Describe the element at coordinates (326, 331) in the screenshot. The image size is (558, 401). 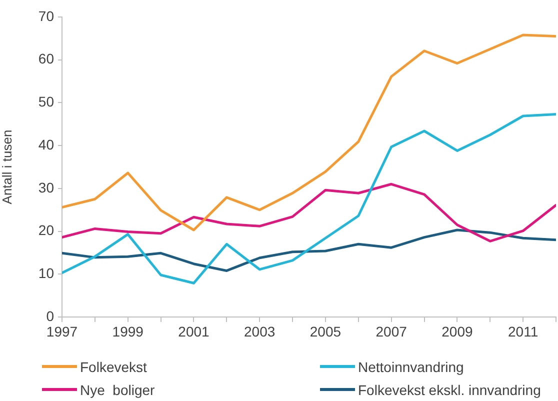
I see `x-tick-label: 2005` at that location.